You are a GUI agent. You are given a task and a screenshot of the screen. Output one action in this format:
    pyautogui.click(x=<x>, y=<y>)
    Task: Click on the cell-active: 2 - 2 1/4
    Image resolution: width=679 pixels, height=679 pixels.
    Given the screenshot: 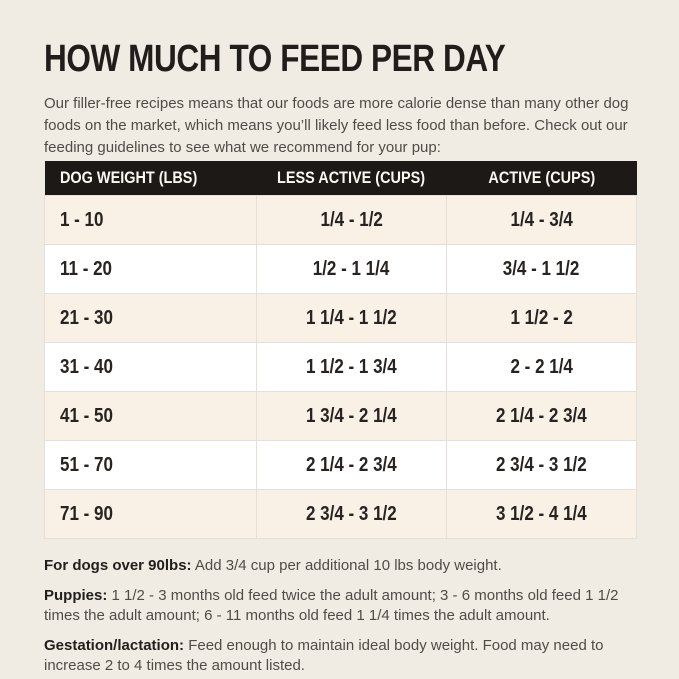 What is the action you would take?
    pyautogui.click(x=541, y=367)
    